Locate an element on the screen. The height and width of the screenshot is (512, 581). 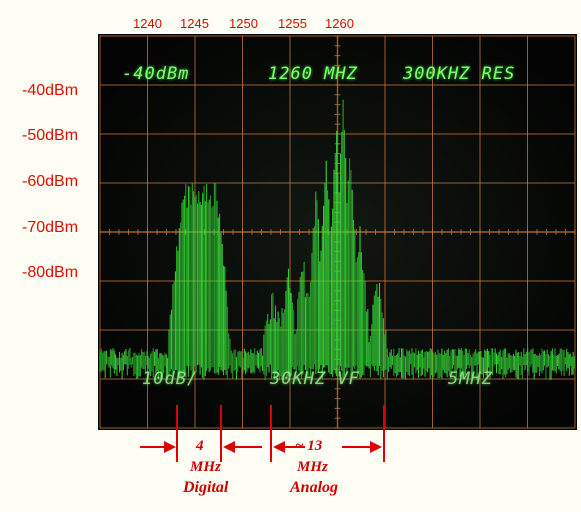
digital-right-arrow is located at coordinates (242, 447).